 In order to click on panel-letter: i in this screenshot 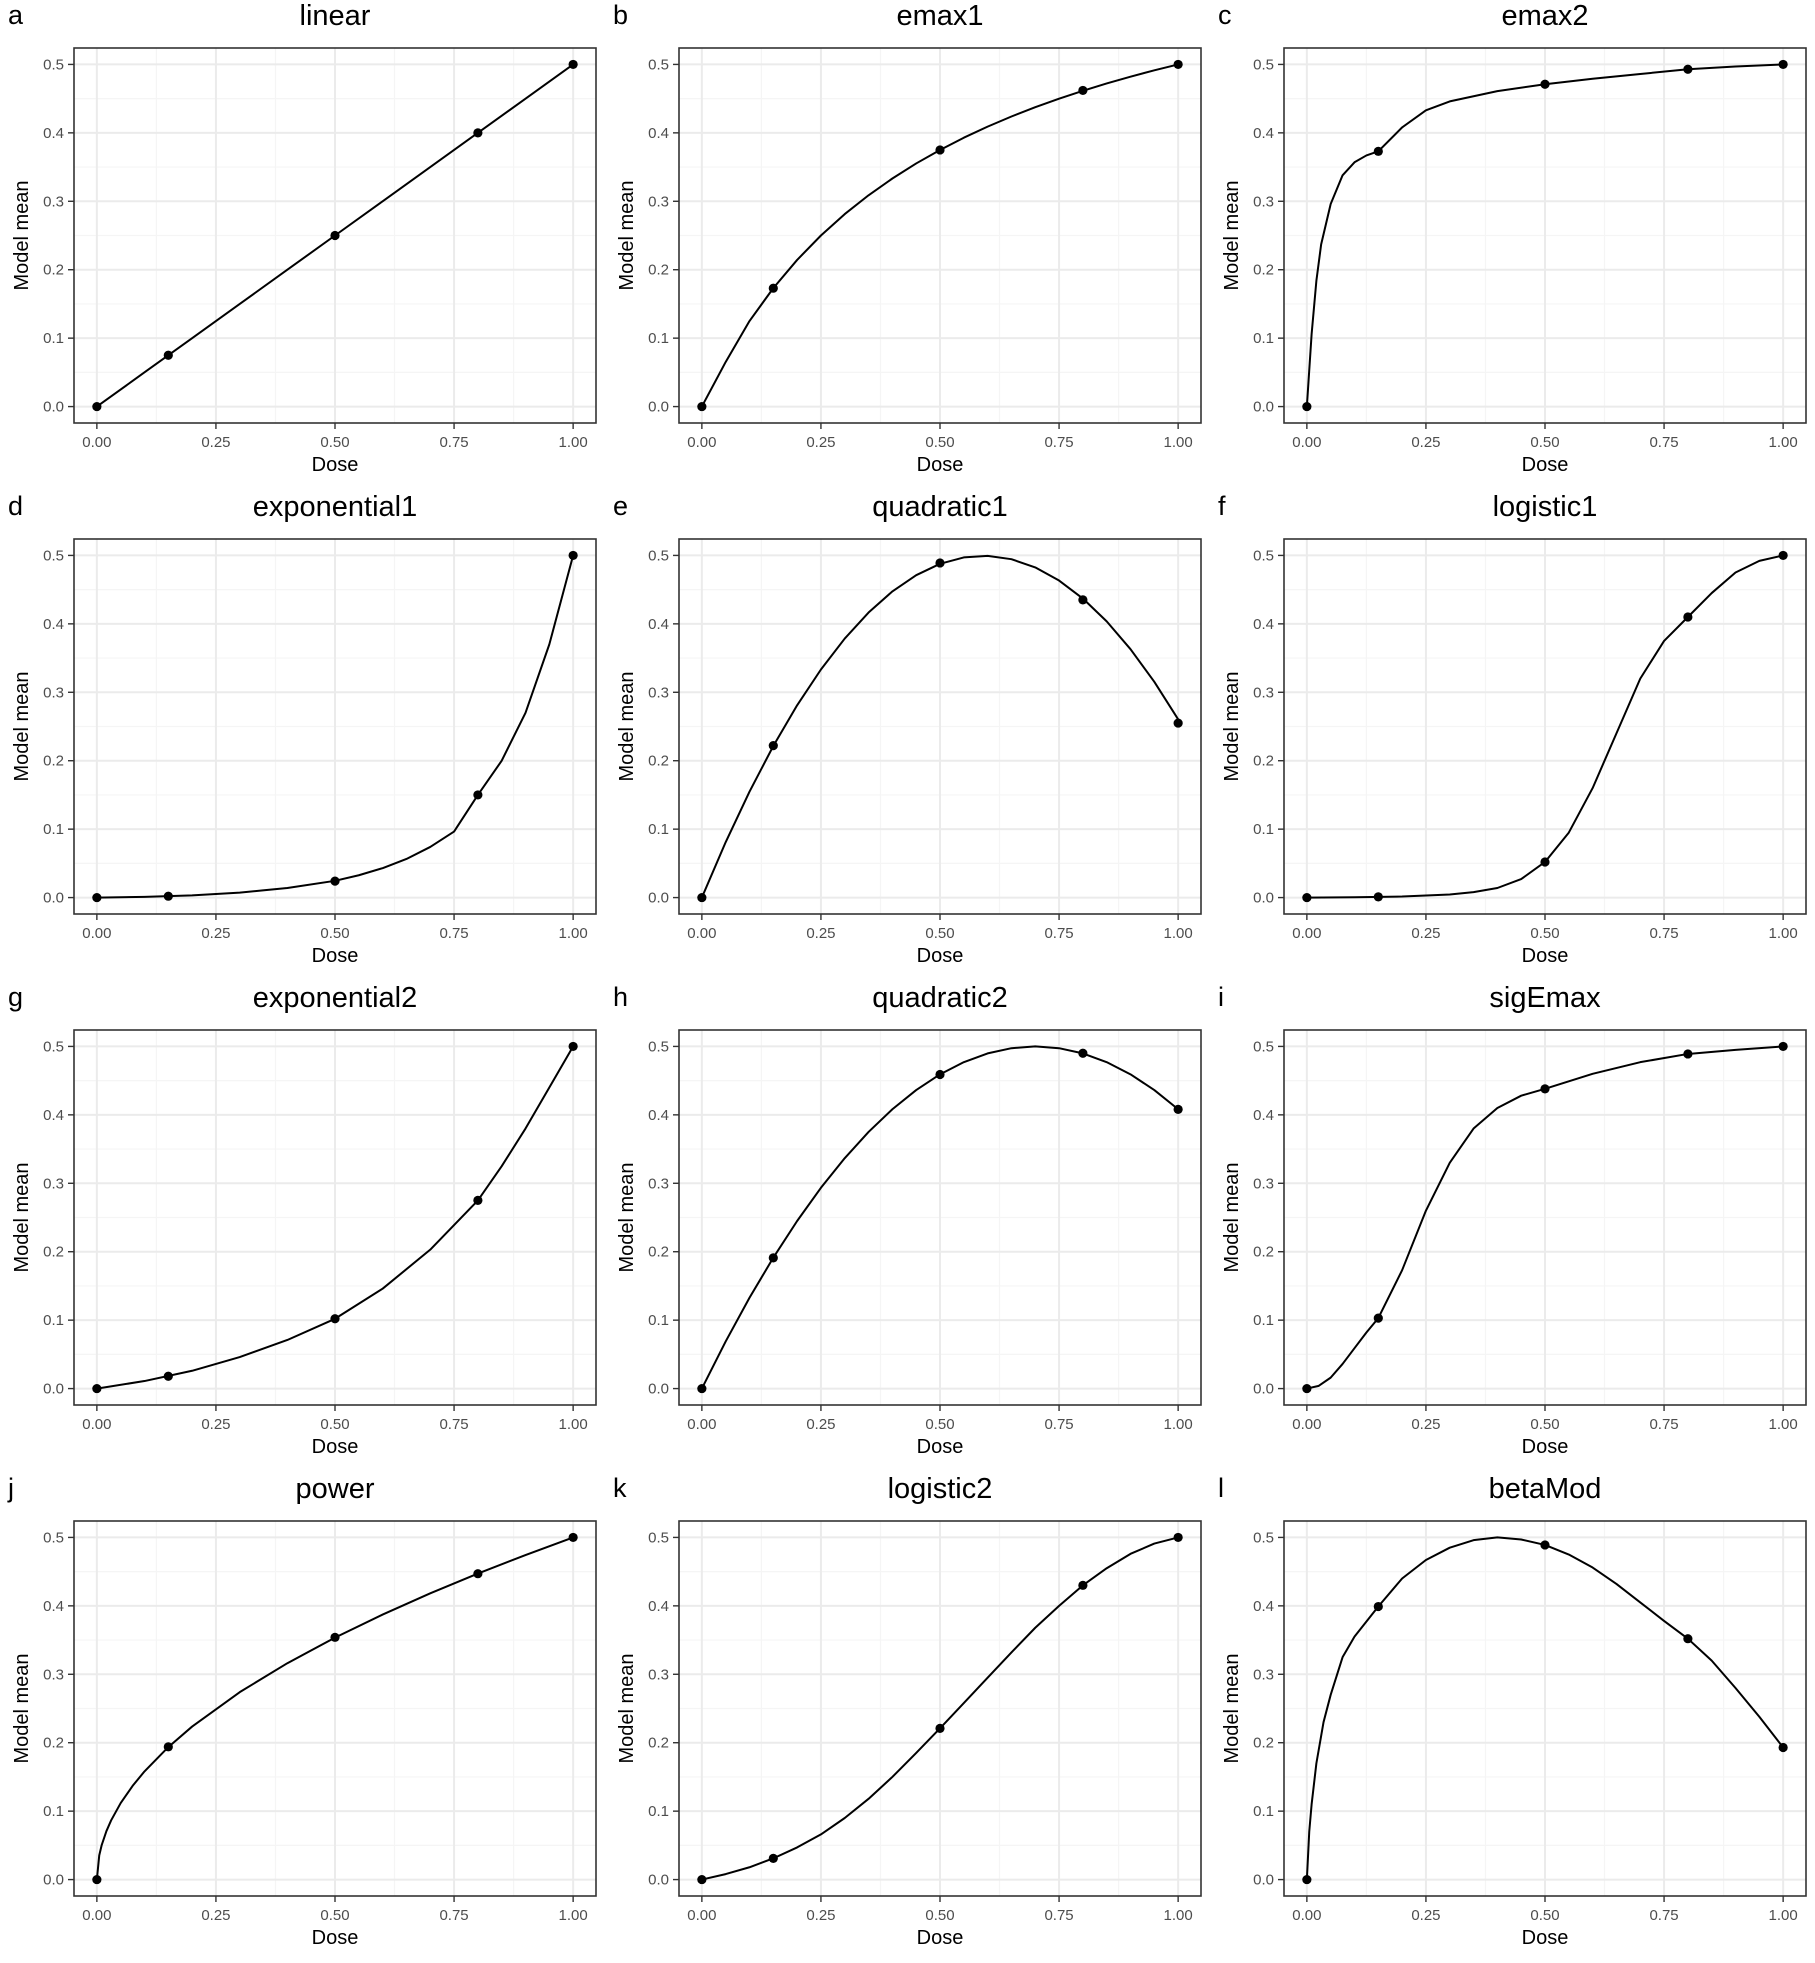, I will do `click(1221, 997)`.